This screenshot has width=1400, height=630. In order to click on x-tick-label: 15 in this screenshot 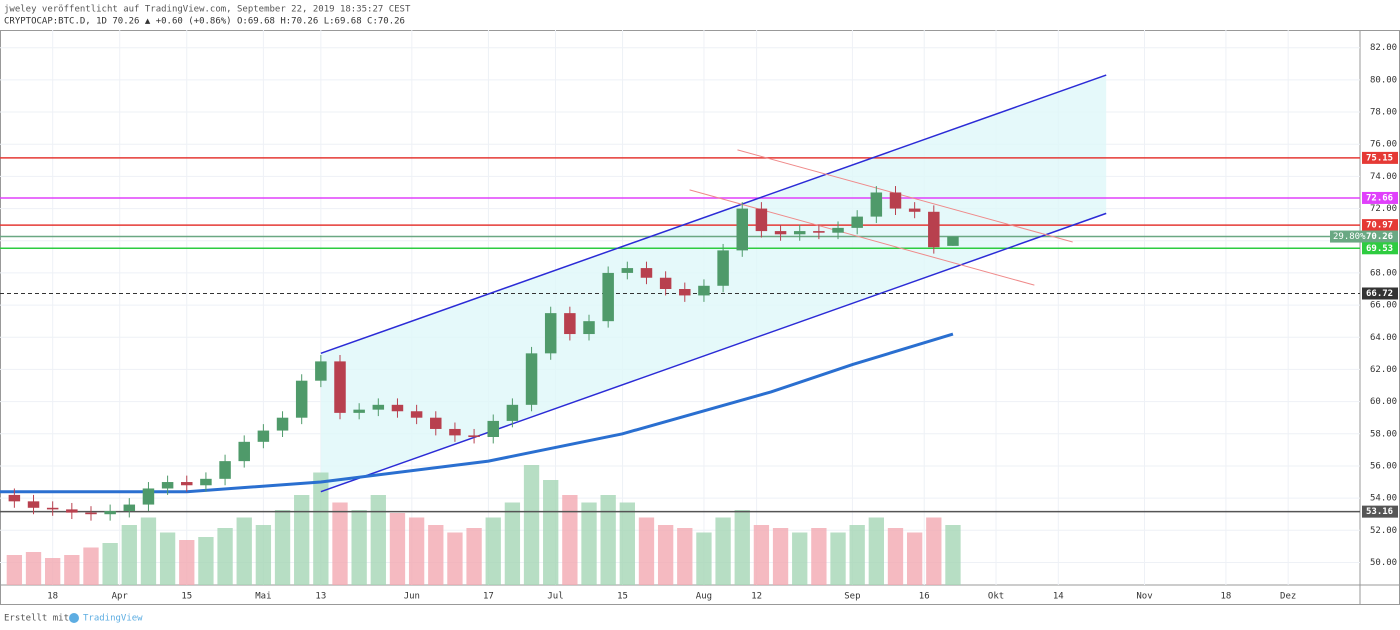, I will do `click(186, 597)`.